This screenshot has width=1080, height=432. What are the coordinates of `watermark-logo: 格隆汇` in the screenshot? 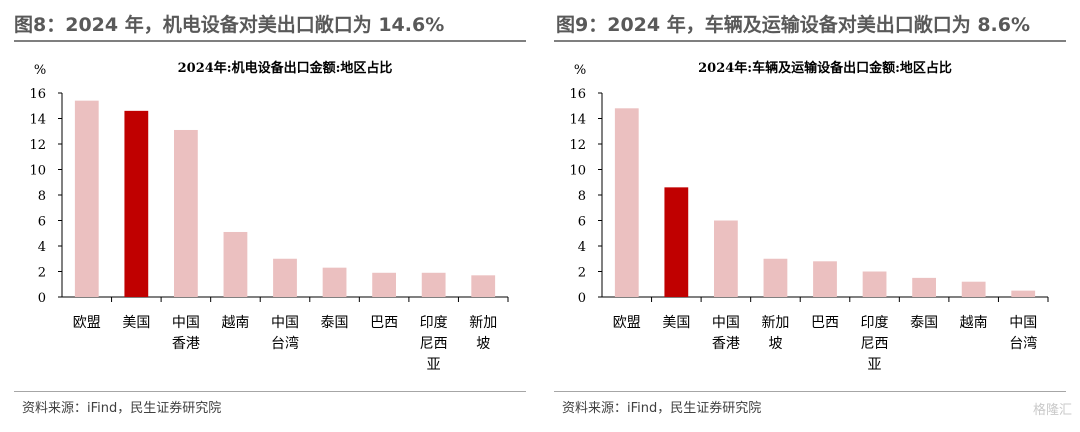 It's located at (1052, 410).